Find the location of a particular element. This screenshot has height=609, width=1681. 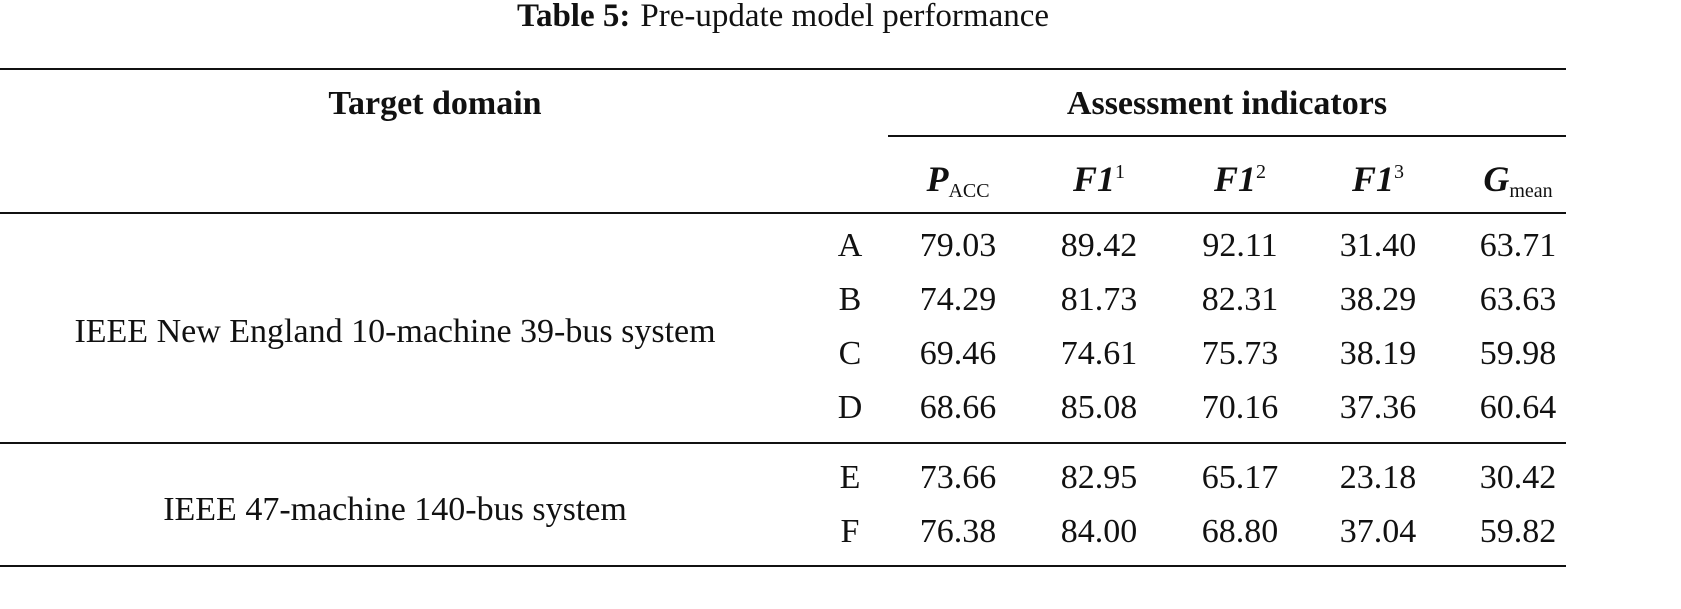

column-header: F11 is located at coordinates (1098, 179).